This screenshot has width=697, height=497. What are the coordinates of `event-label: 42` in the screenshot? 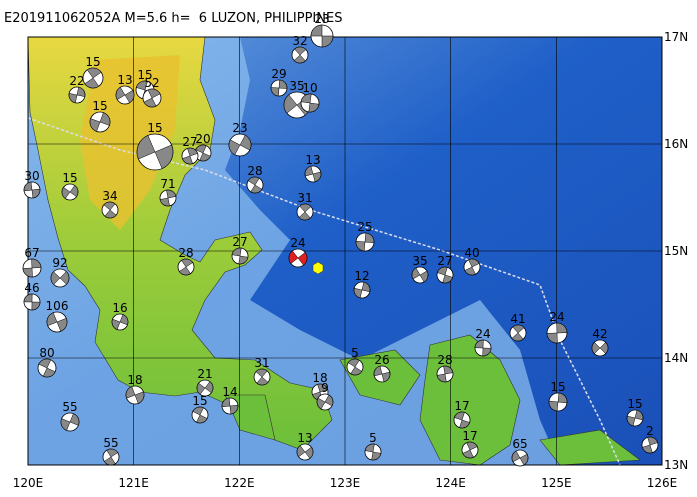 It's located at (599, 334).